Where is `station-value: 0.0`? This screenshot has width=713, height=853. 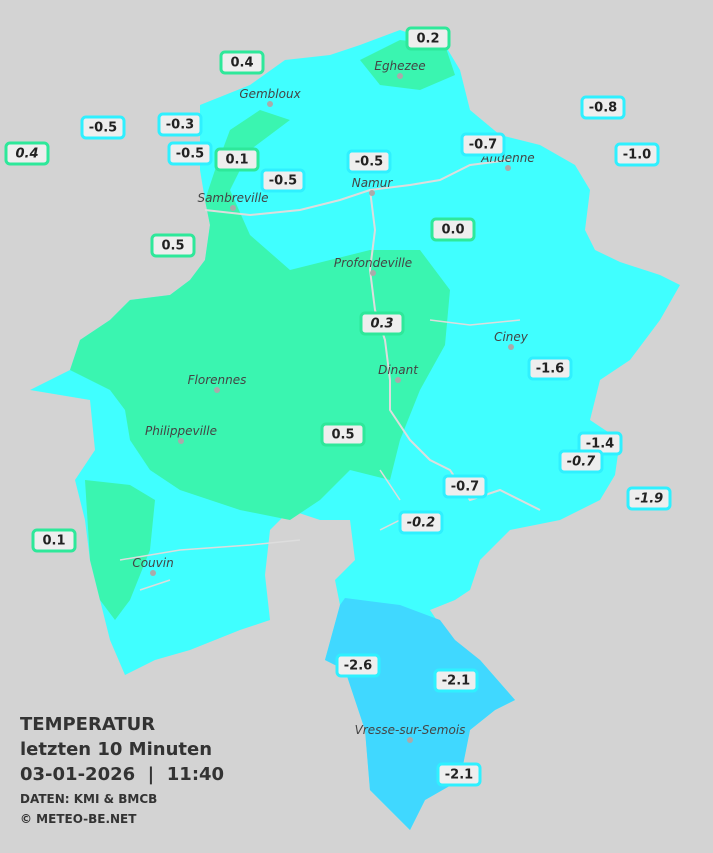 station-value: 0.0 is located at coordinates (452, 230).